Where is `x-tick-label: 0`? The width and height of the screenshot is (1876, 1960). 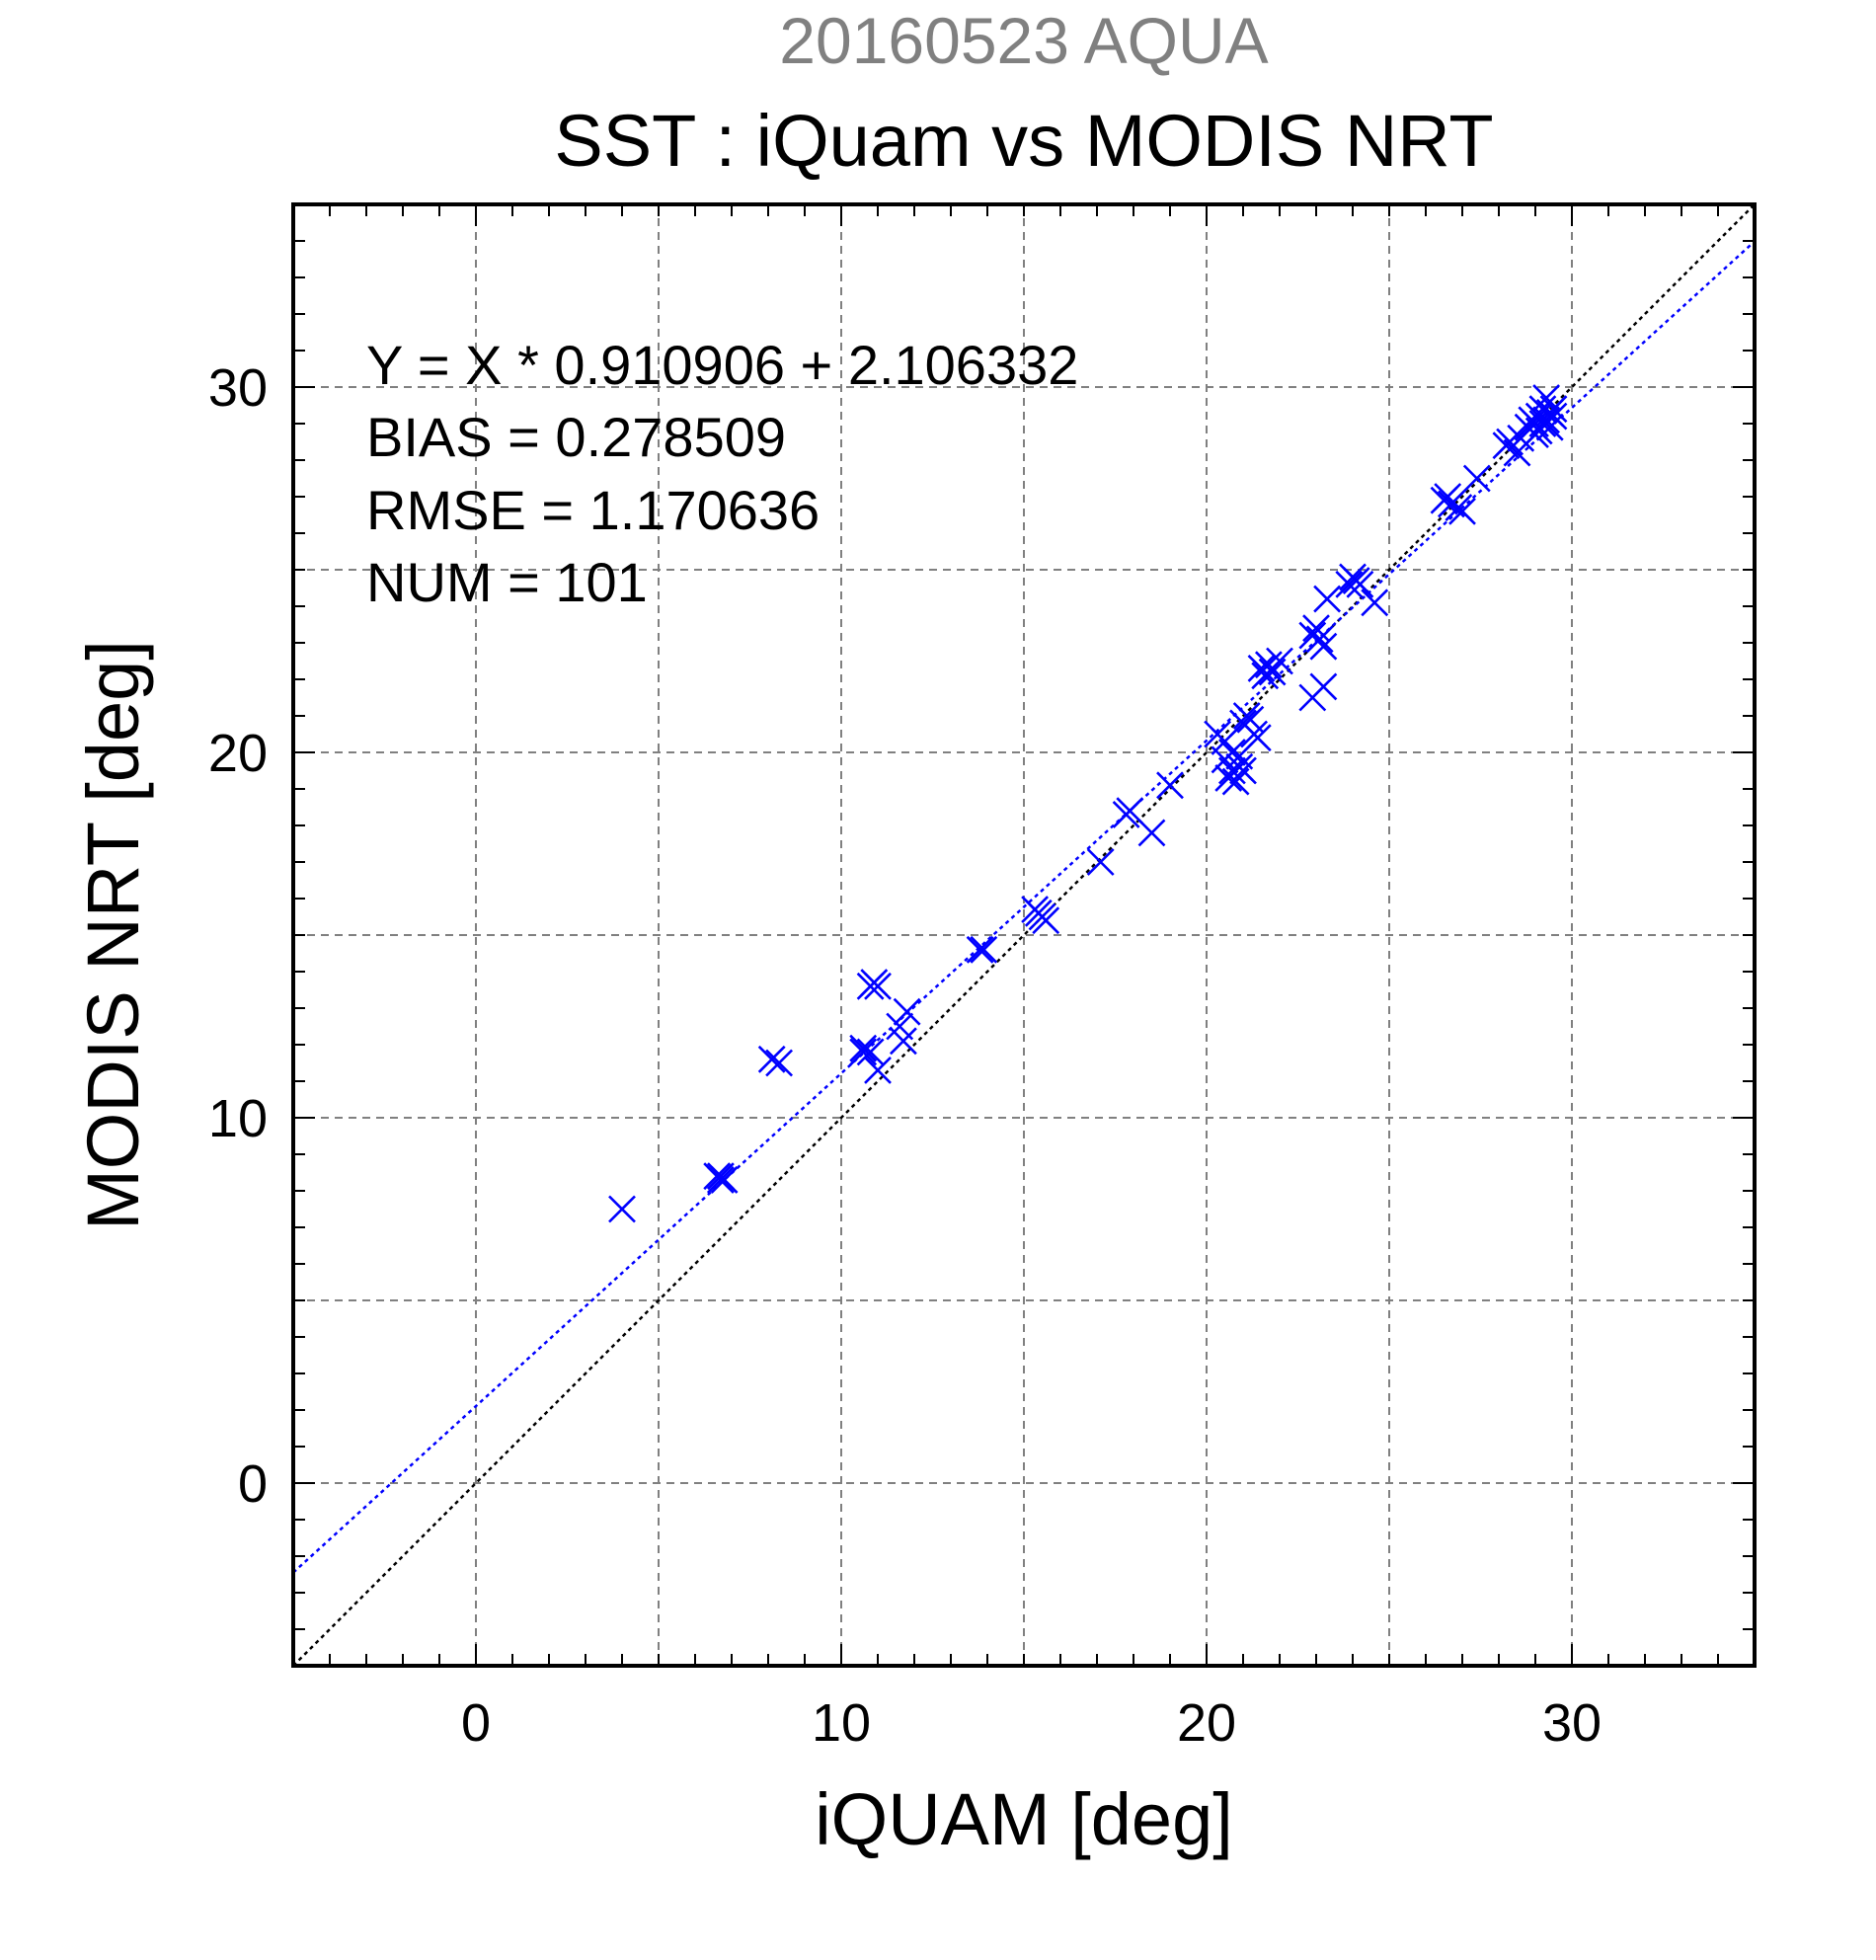 x-tick-label: 0 is located at coordinates (476, 1723).